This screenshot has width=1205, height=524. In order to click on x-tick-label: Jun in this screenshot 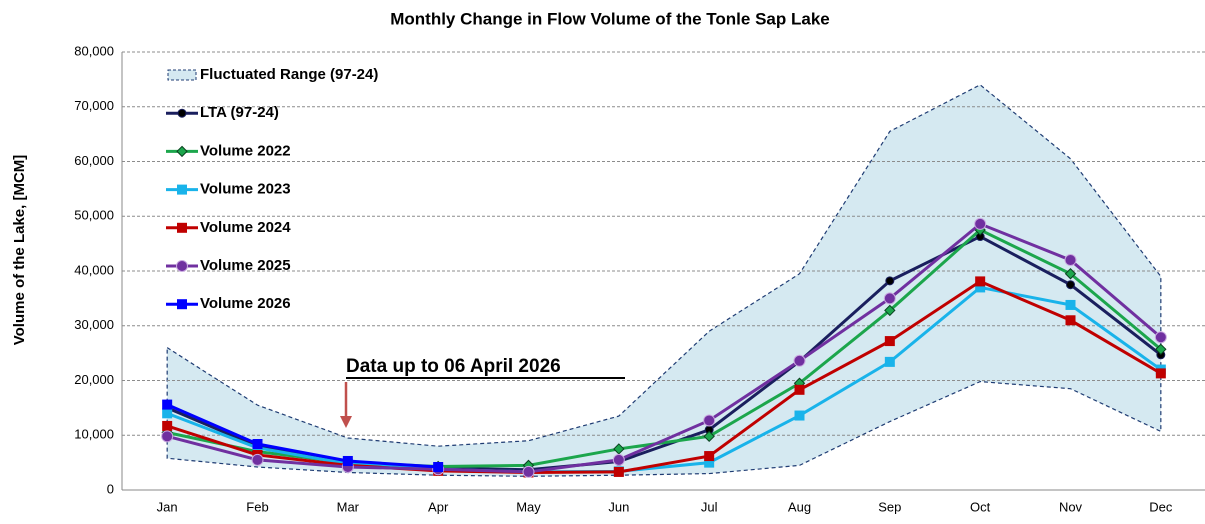, I will do `click(618, 506)`.